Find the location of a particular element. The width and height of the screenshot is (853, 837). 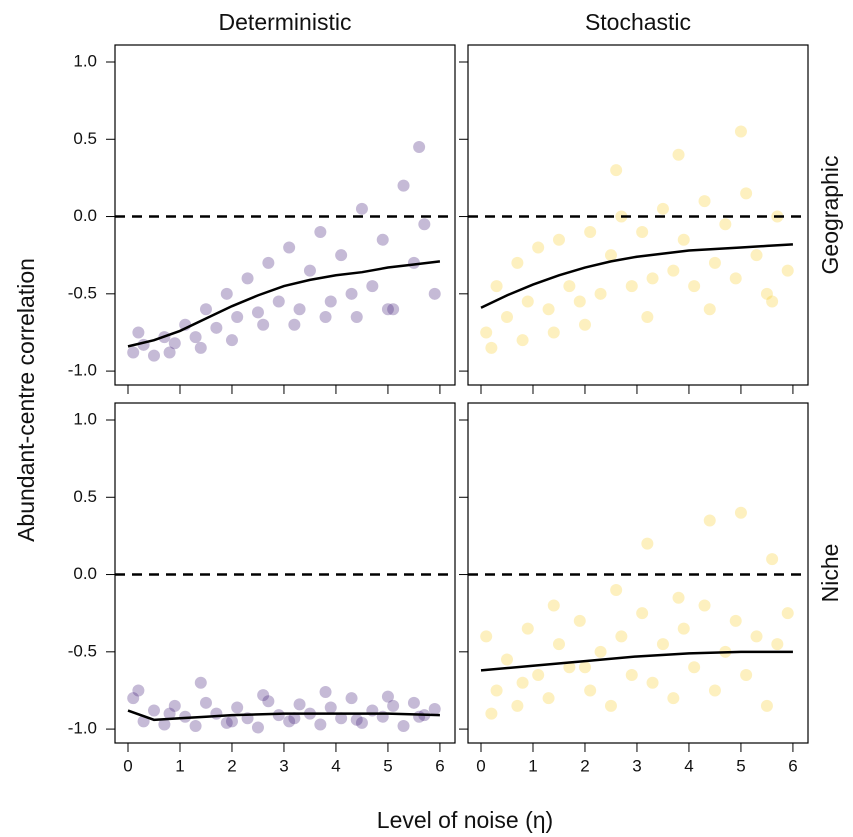

y-tick-label: 0.0 is located at coordinates (85, 573).